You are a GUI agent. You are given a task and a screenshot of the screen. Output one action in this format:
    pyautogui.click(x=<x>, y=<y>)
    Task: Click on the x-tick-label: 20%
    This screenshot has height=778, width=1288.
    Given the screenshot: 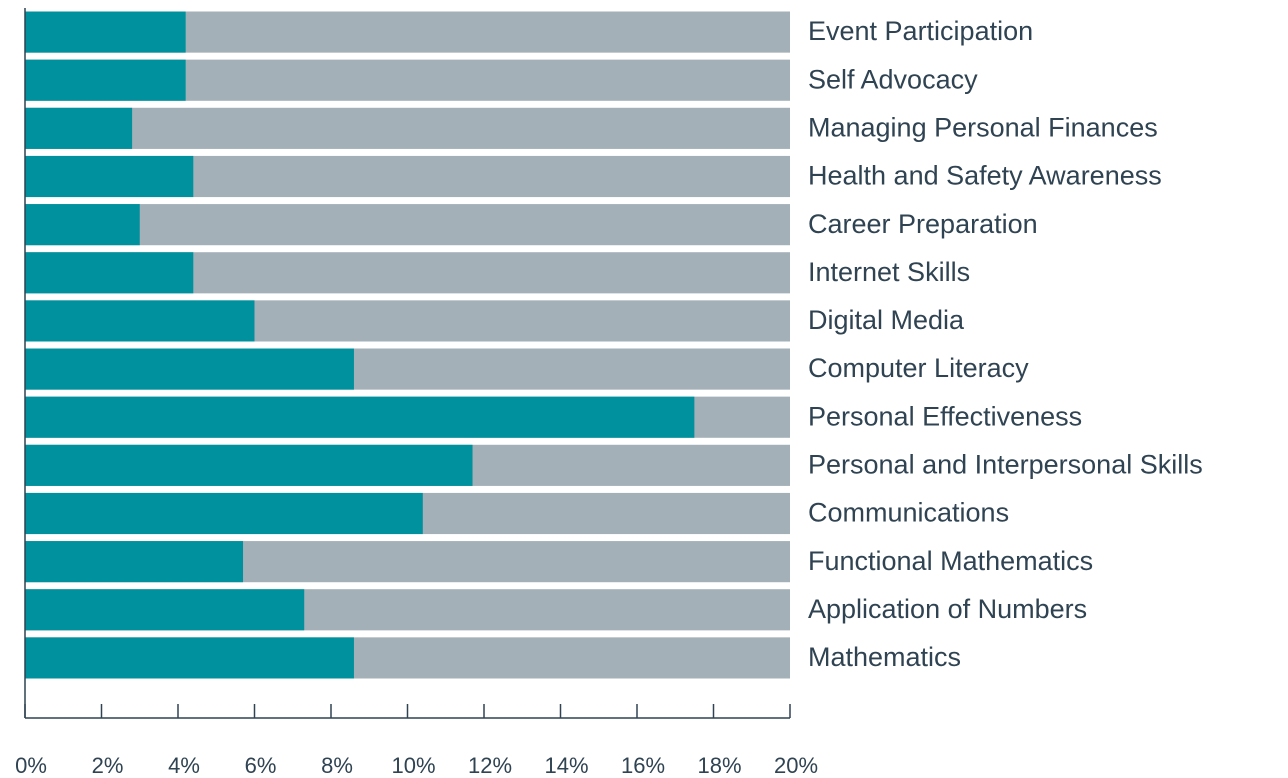 What is the action you would take?
    pyautogui.click(x=796, y=765)
    